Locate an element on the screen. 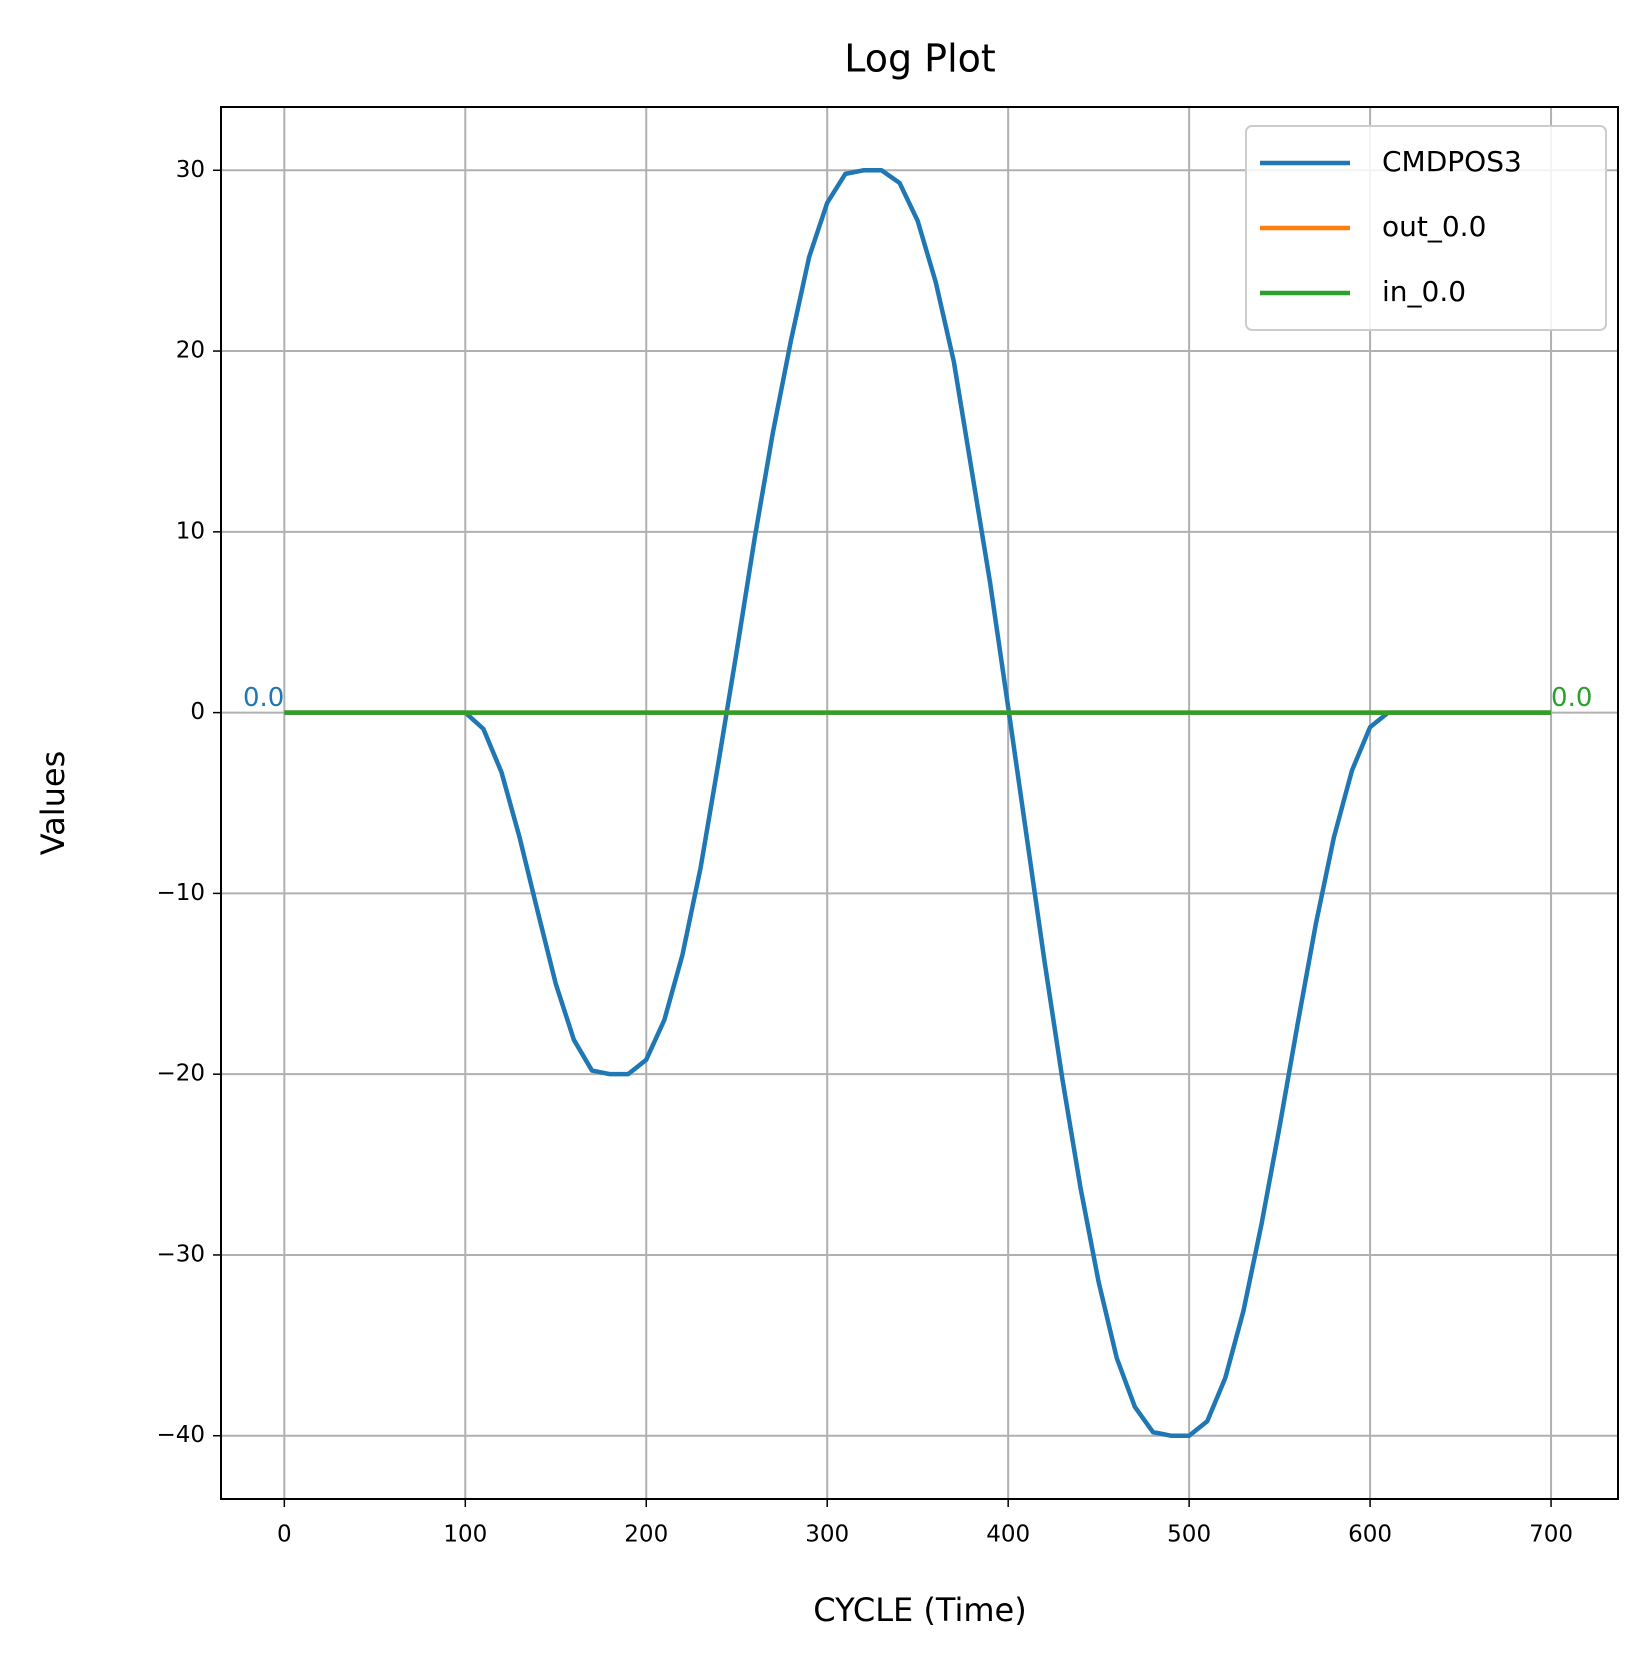 The height and width of the screenshot is (1667, 1648). x-tick-label: 400 is located at coordinates (1008, 1535).